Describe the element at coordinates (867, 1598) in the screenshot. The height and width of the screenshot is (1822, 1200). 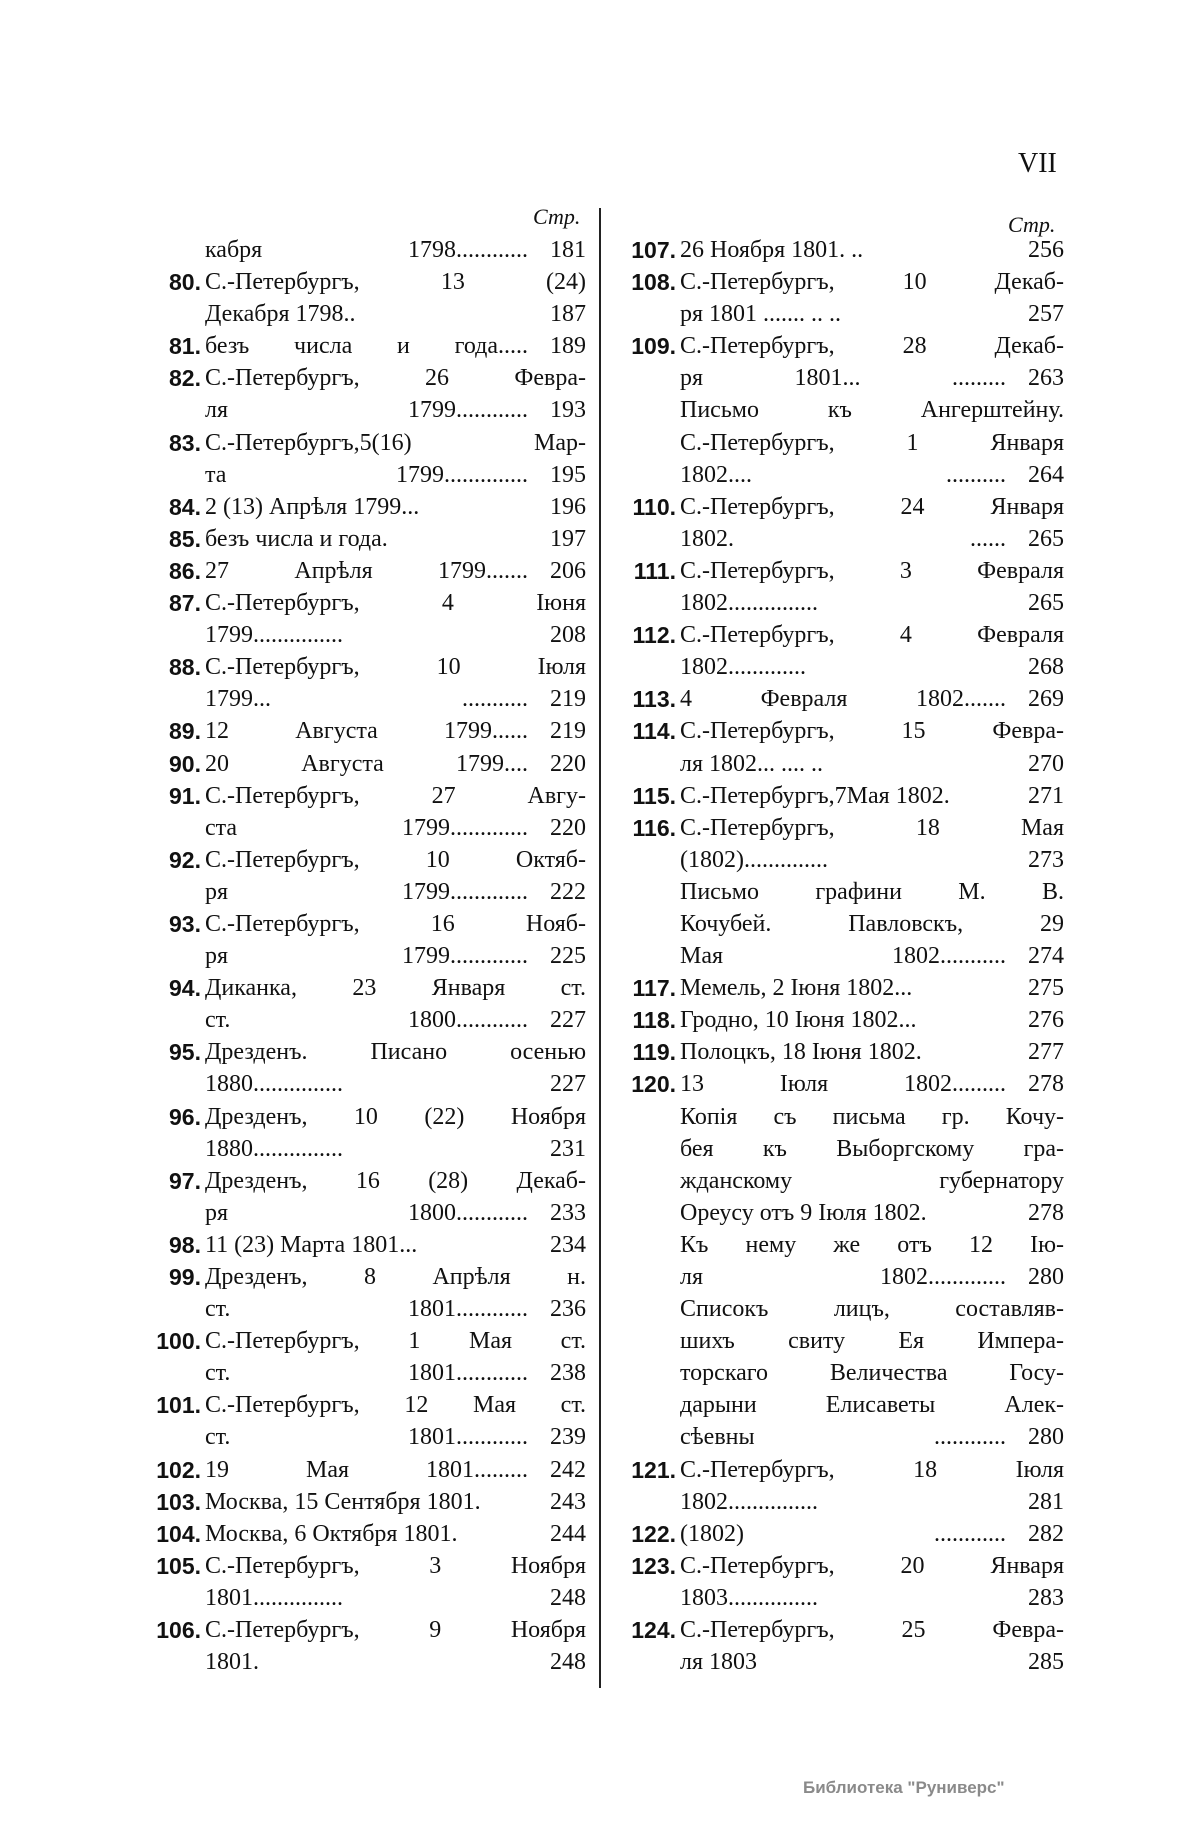
I see `toc-entry-line: 1803............... 283` at that location.